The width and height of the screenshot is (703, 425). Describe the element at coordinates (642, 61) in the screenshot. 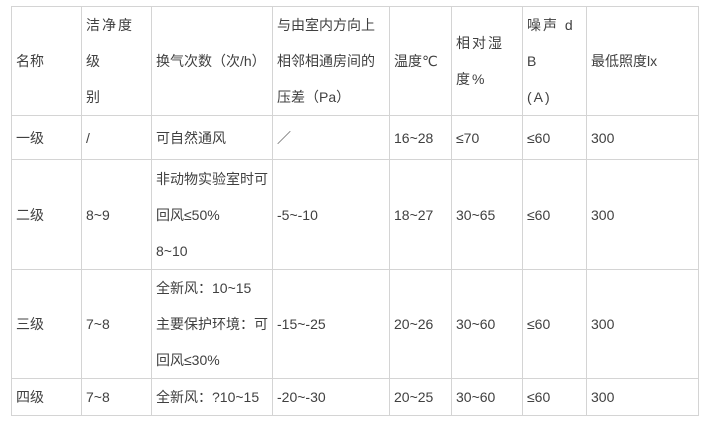

I see `header-cell-min-illuminance: 最低照度lx` at that location.